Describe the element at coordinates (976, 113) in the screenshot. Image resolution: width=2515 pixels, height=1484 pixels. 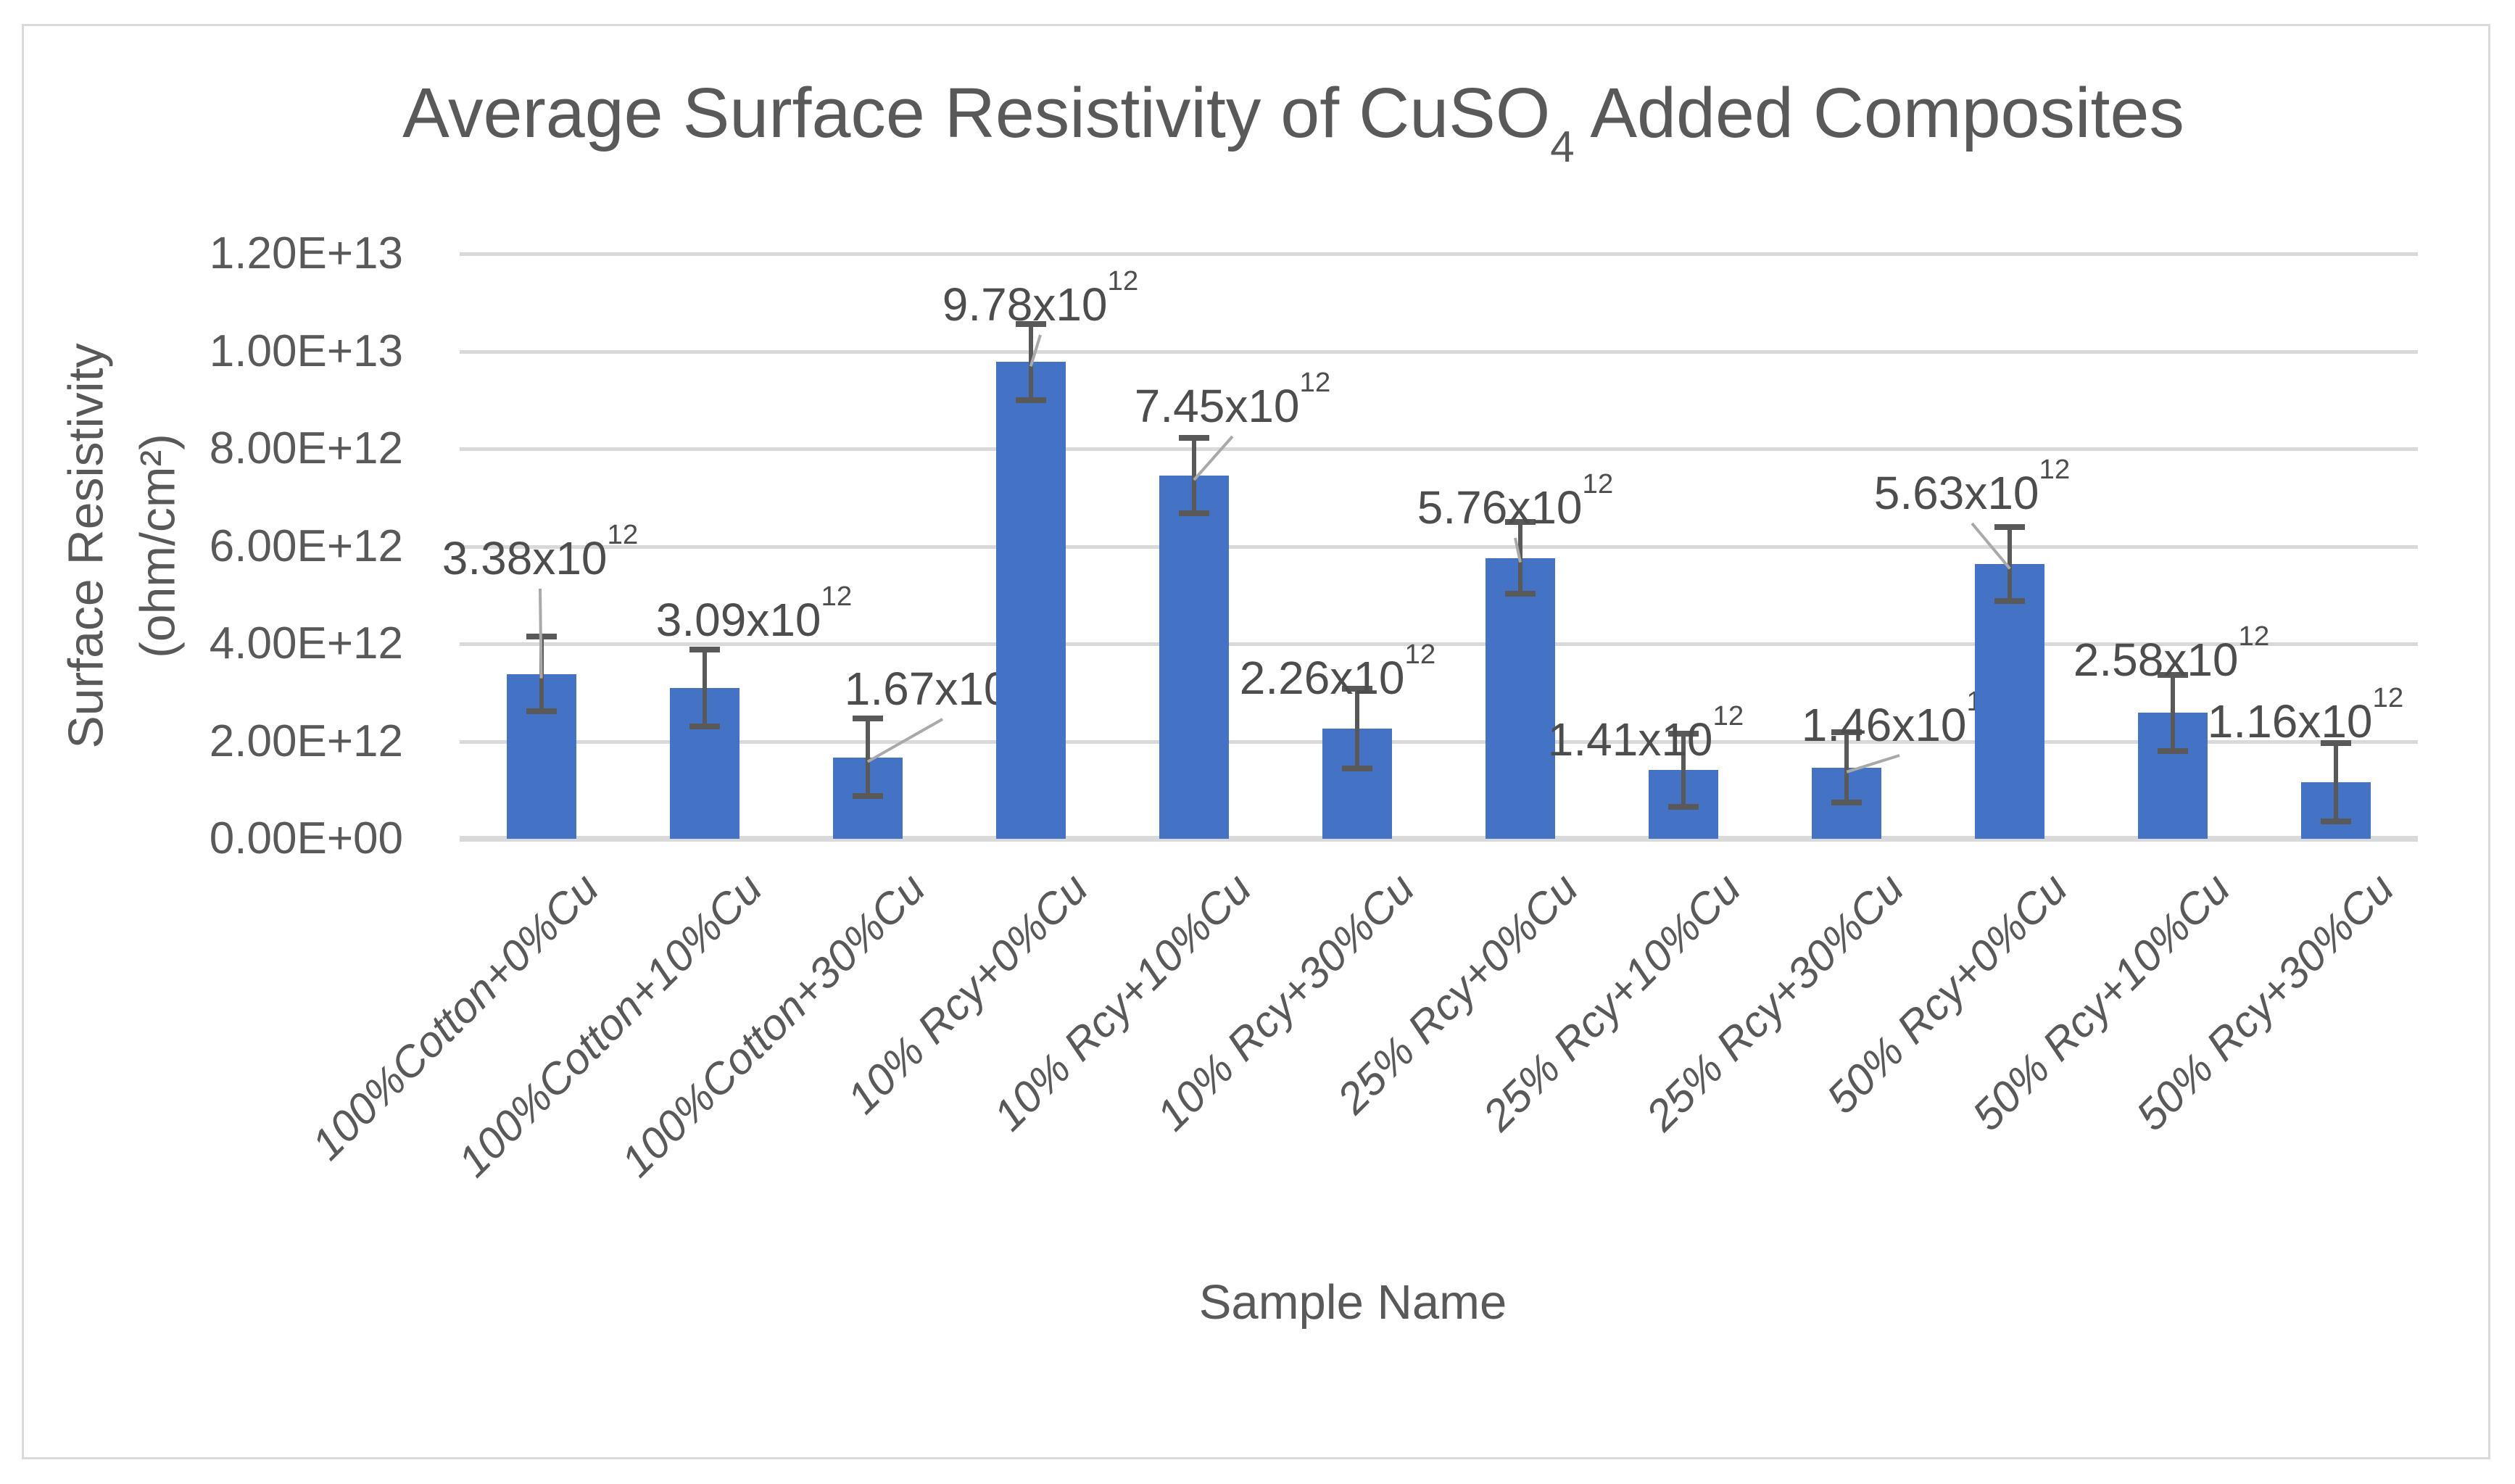
I see `chart-title-pre: Average Surface Resistivity of CuSO` at that location.